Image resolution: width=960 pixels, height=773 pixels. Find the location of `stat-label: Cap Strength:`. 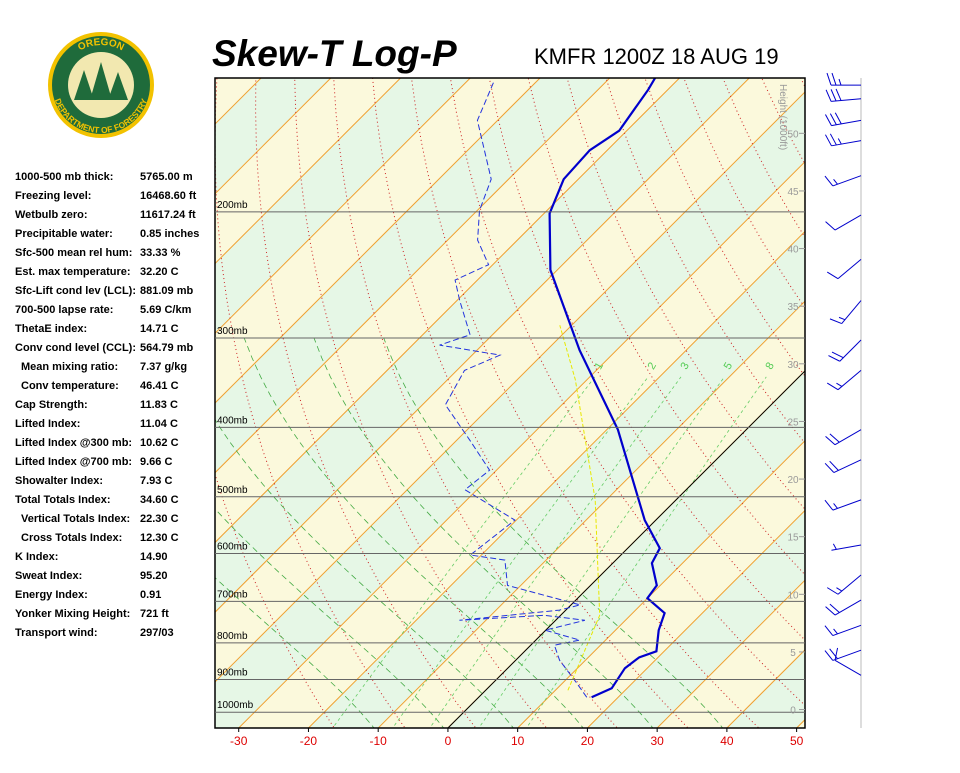

stat-label: Cap Strength: is located at coordinates (51, 405).